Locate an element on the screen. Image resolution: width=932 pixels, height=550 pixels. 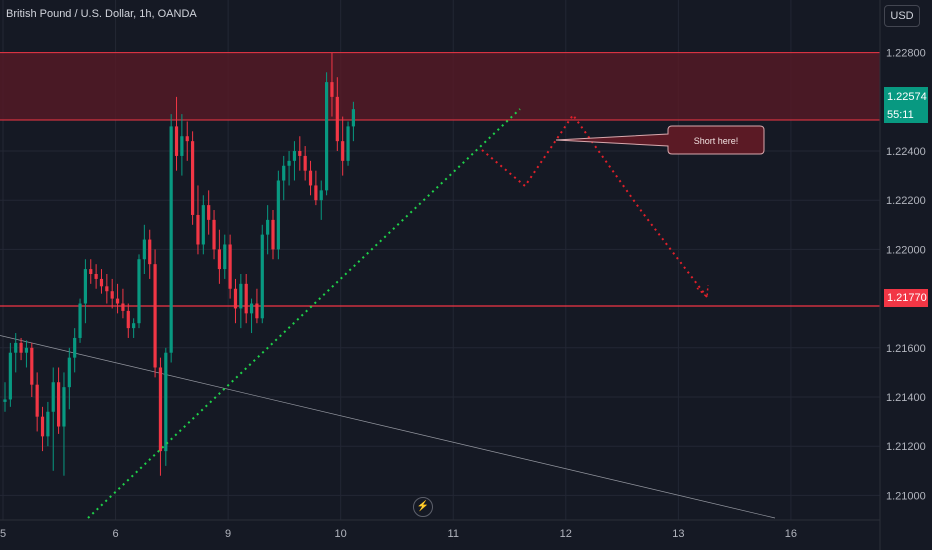
x-tick-label: 10 is located at coordinates (341, 534).